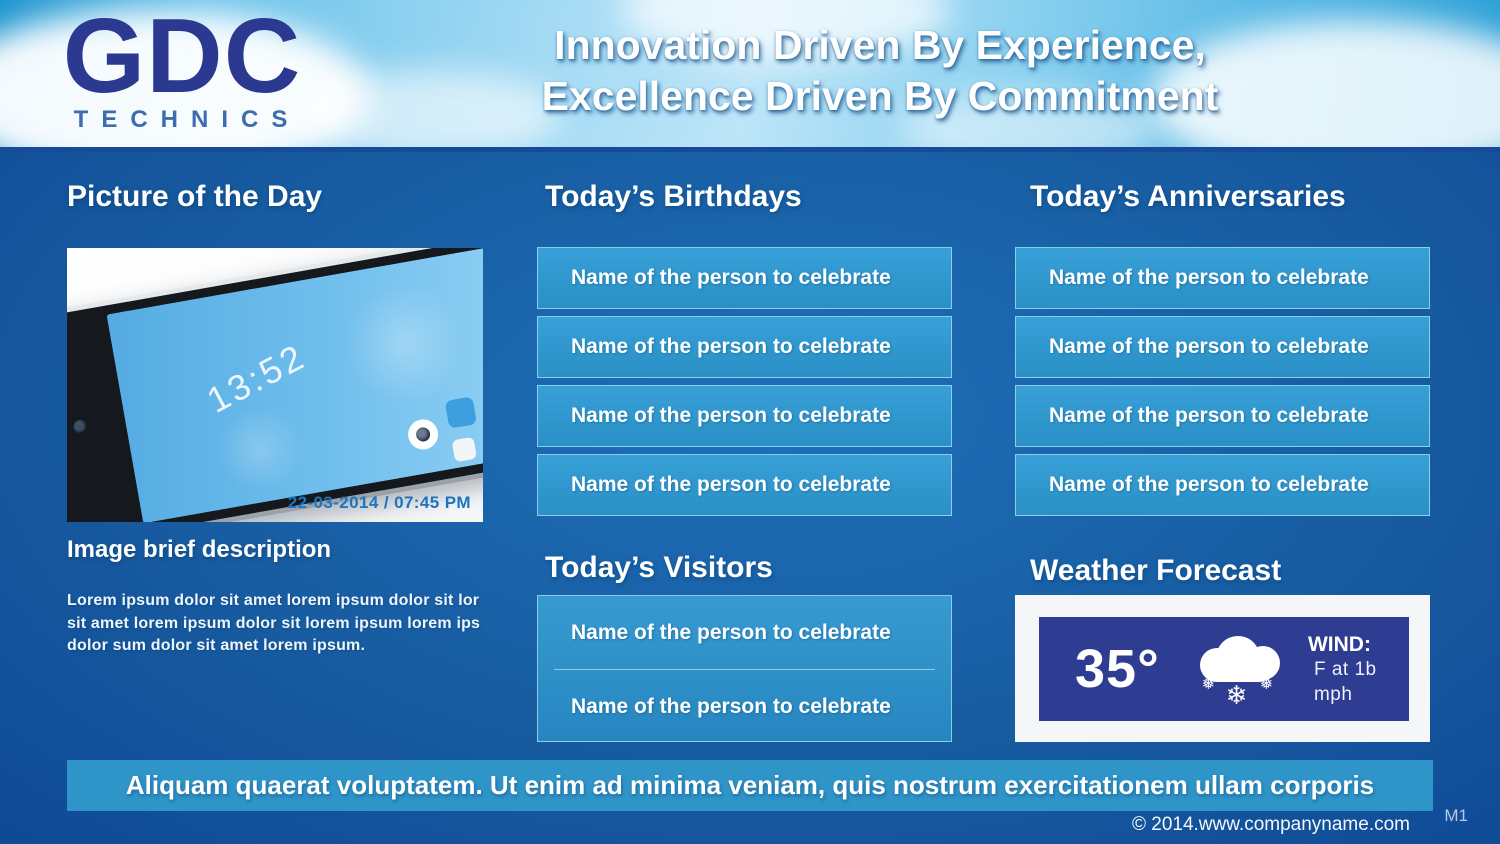 The height and width of the screenshot is (844, 1500). What do you see at coordinates (256, 378) in the screenshot?
I see `phone-clock-text: 13:52` at bounding box center [256, 378].